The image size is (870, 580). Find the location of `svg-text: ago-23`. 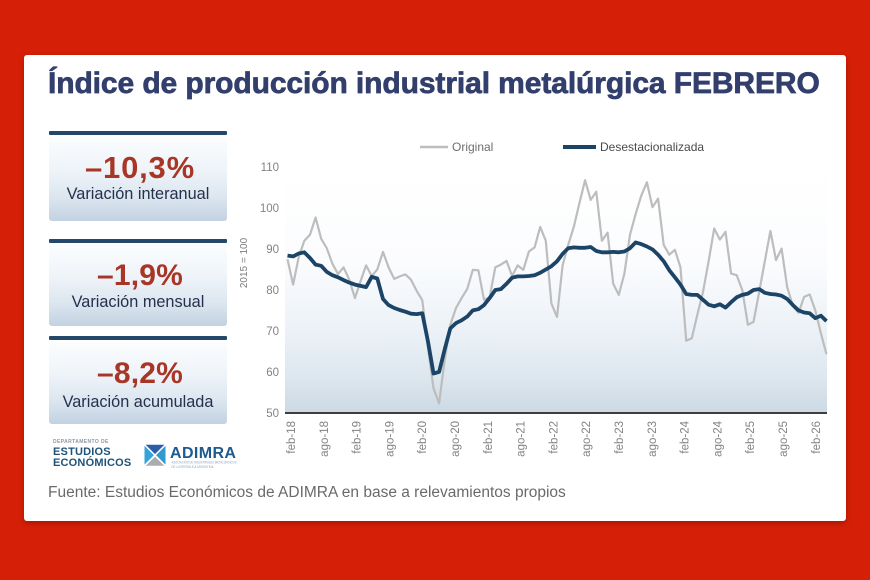

svg-text: ago-23 is located at coordinates (653, 439).